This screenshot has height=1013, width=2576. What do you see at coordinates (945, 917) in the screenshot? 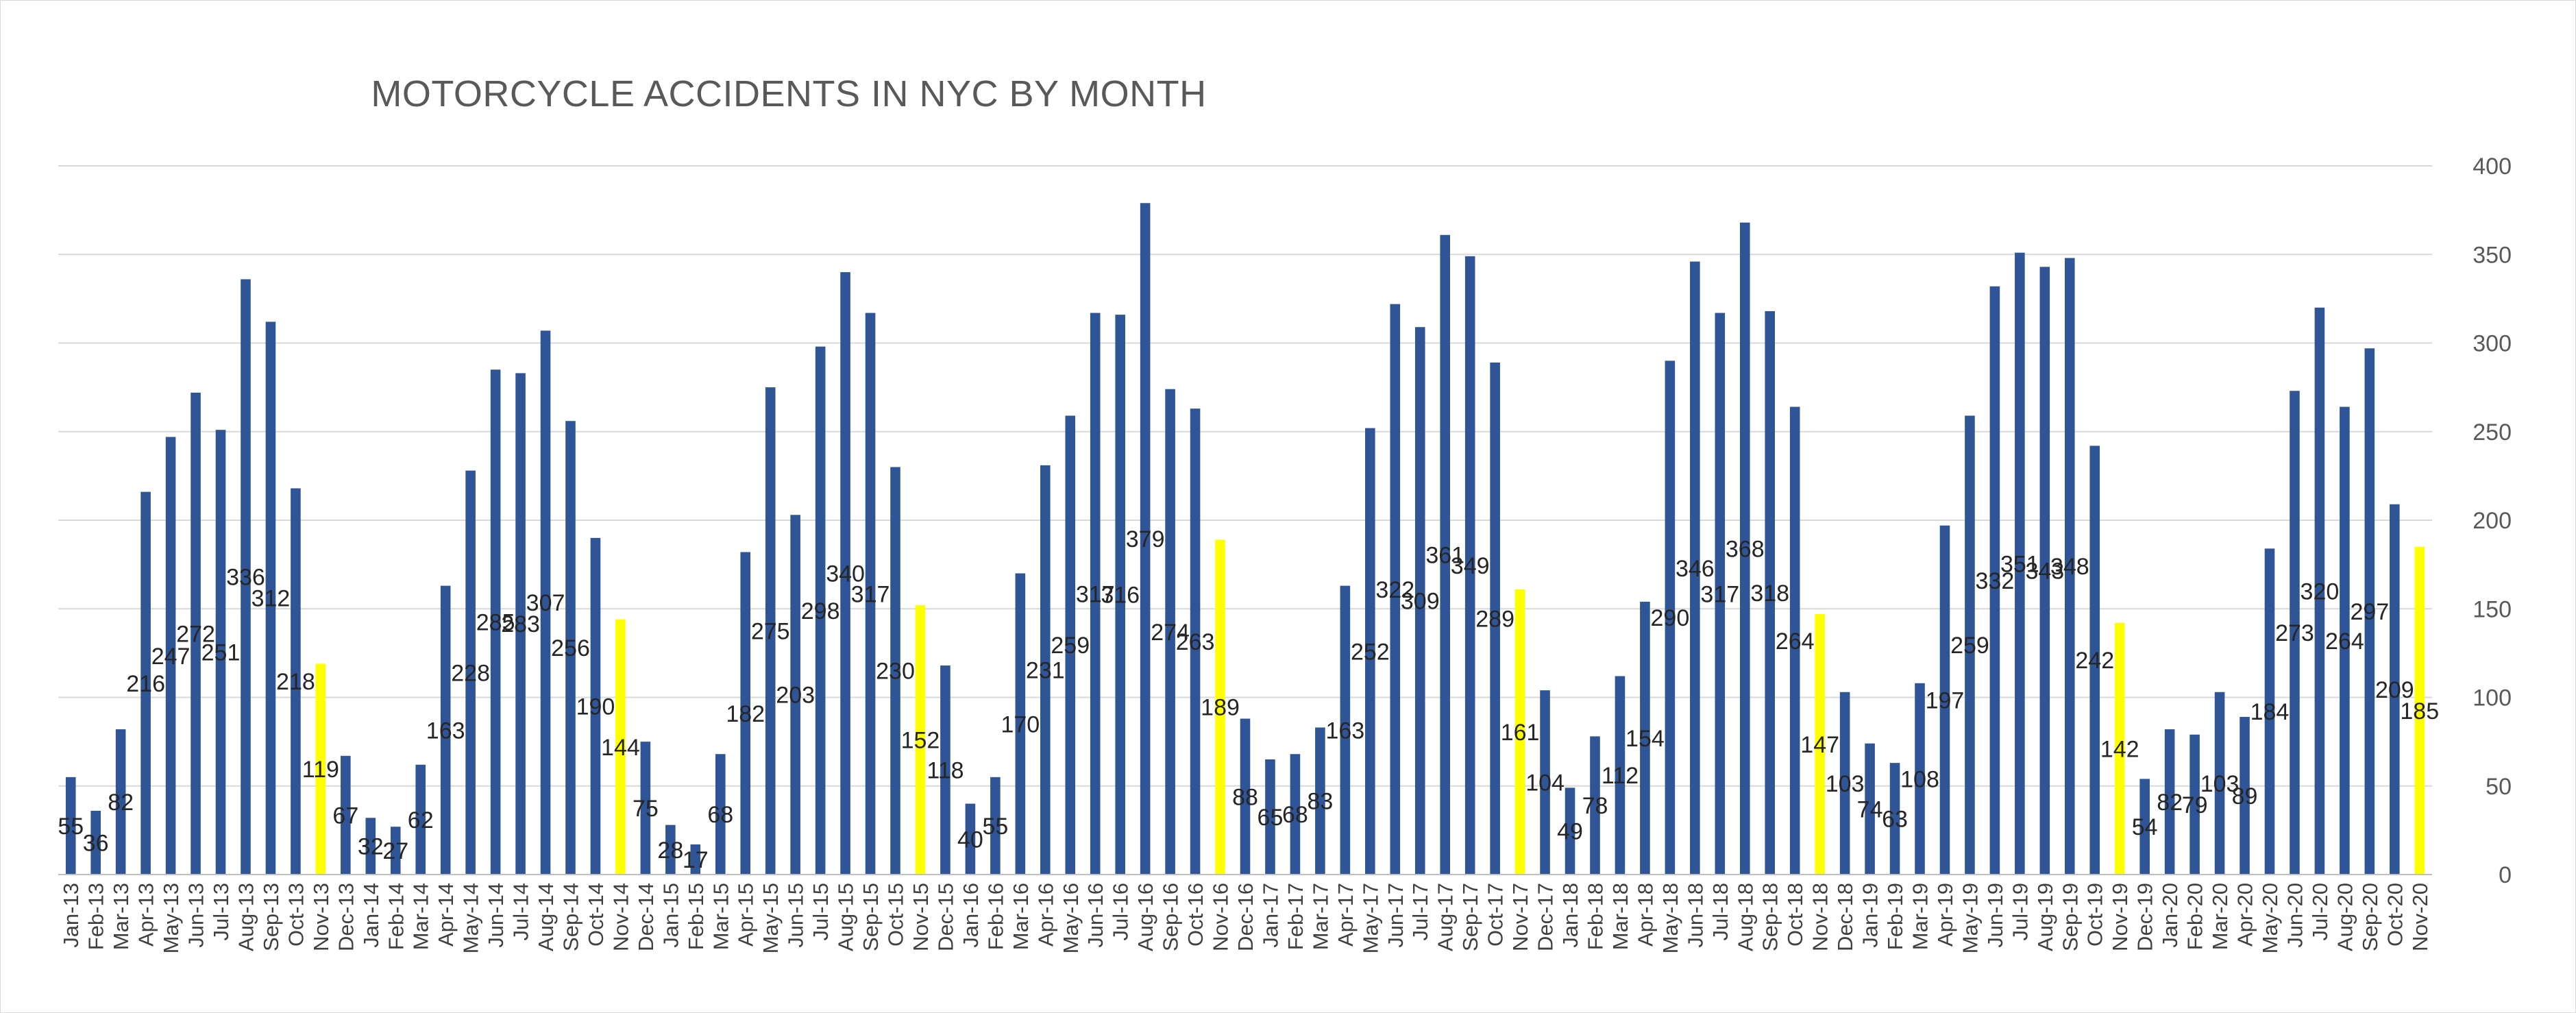
I see `x-tick-label: Dec-15` at bounding box center [945, 917].